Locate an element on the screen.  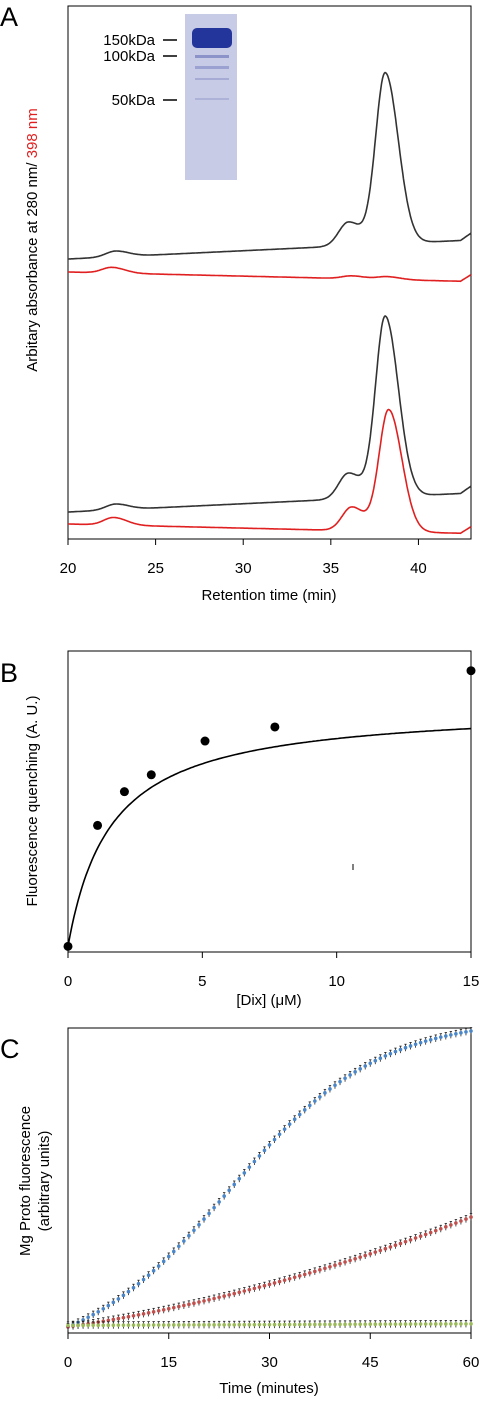
panel-label-b: B is located at coordinates (9, 673).